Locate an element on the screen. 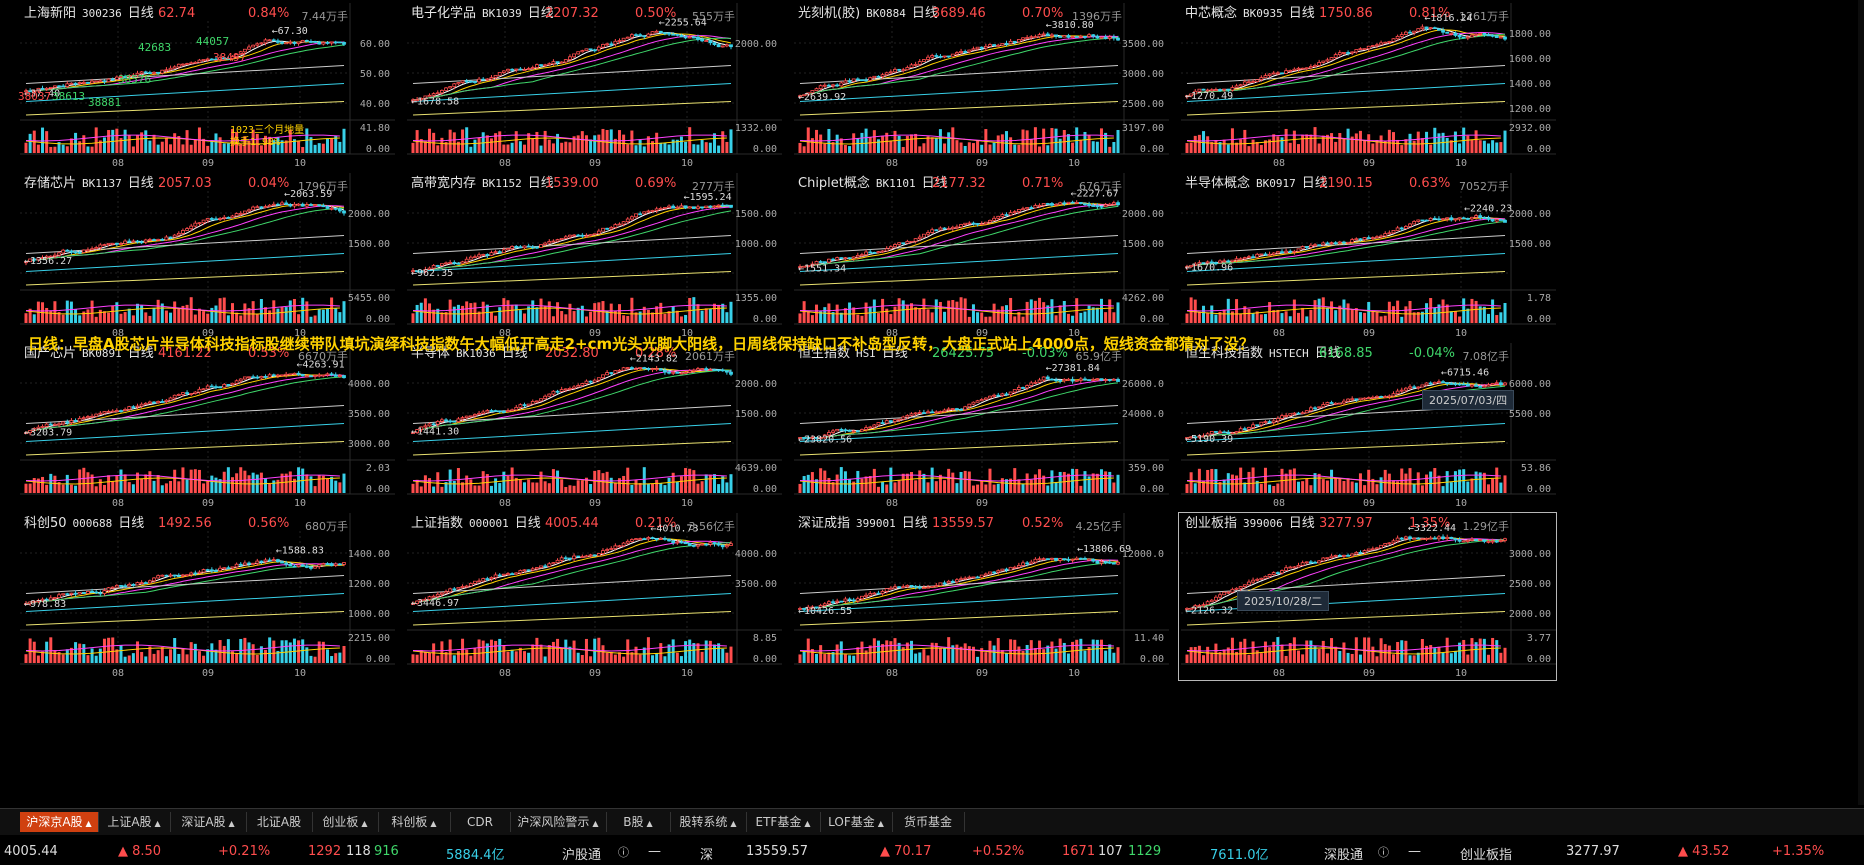  low-price-label: ←3203.79 is located at coordinates (48, 432).